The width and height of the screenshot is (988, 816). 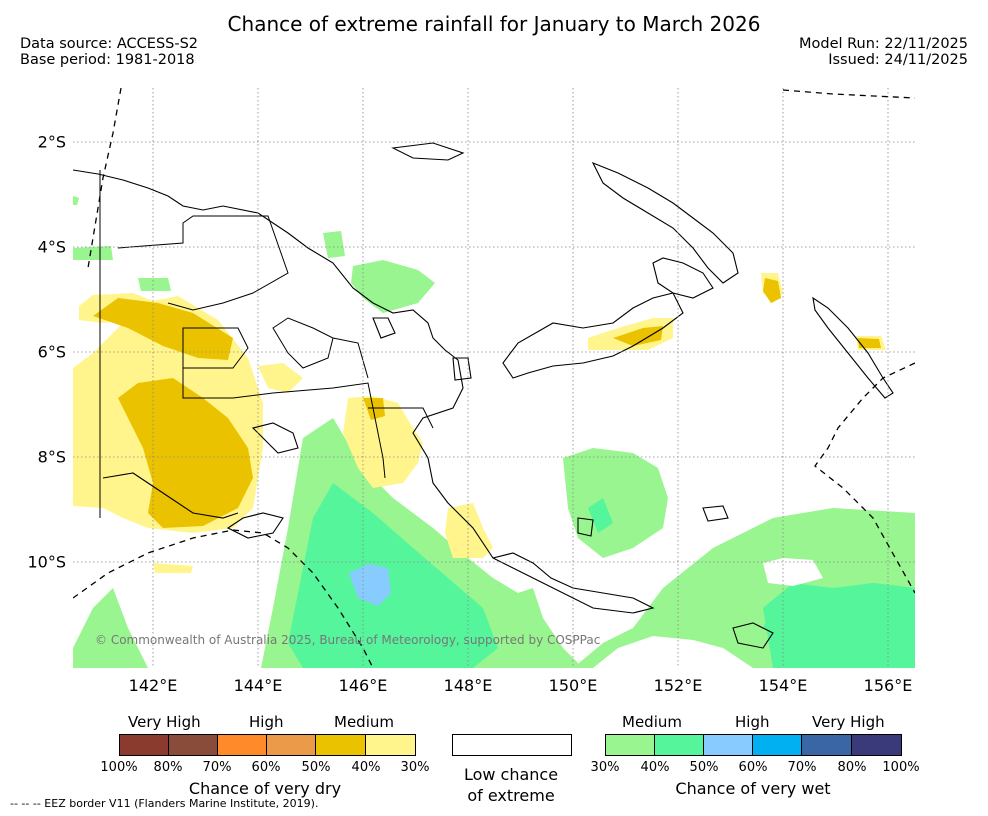 I want to click on lat-label-8s: 8°S, so click(x=51, y=457).